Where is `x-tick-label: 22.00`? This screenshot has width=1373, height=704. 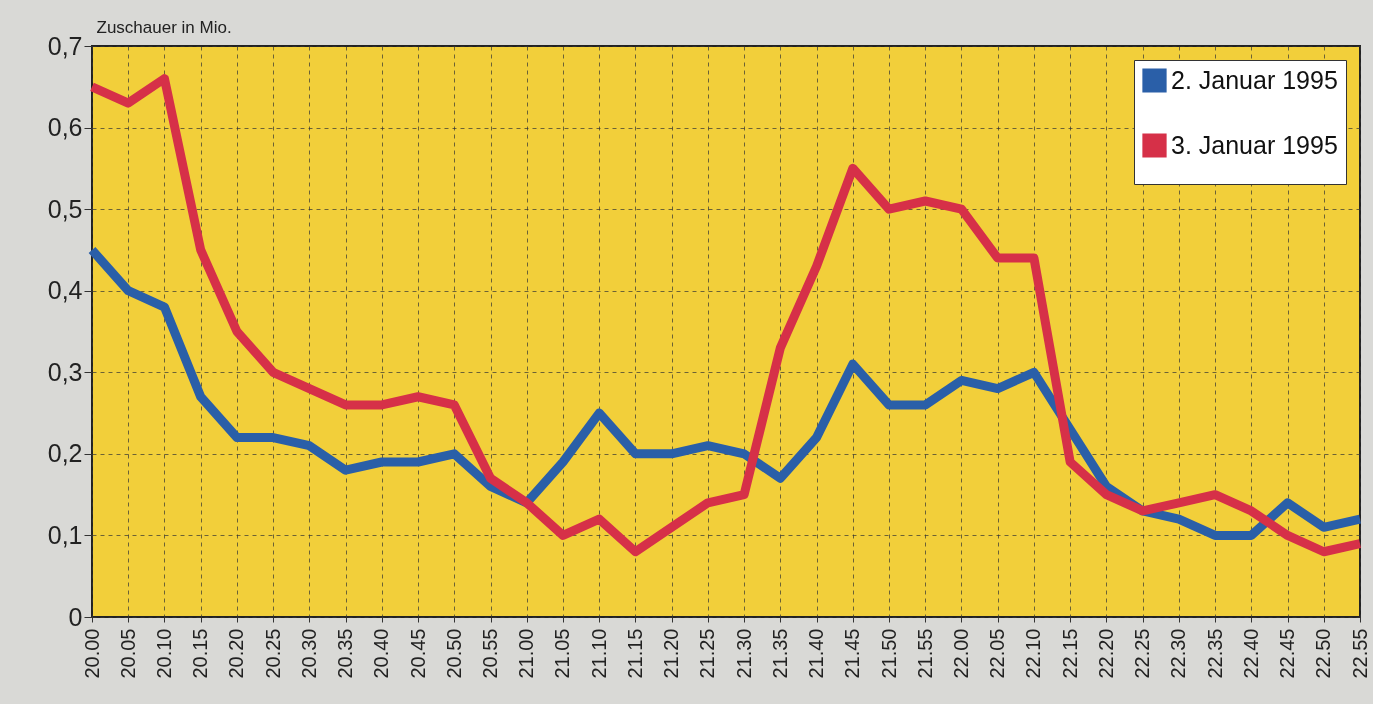
x-tick-label: 22.00 is located at coordinates (960, 653).